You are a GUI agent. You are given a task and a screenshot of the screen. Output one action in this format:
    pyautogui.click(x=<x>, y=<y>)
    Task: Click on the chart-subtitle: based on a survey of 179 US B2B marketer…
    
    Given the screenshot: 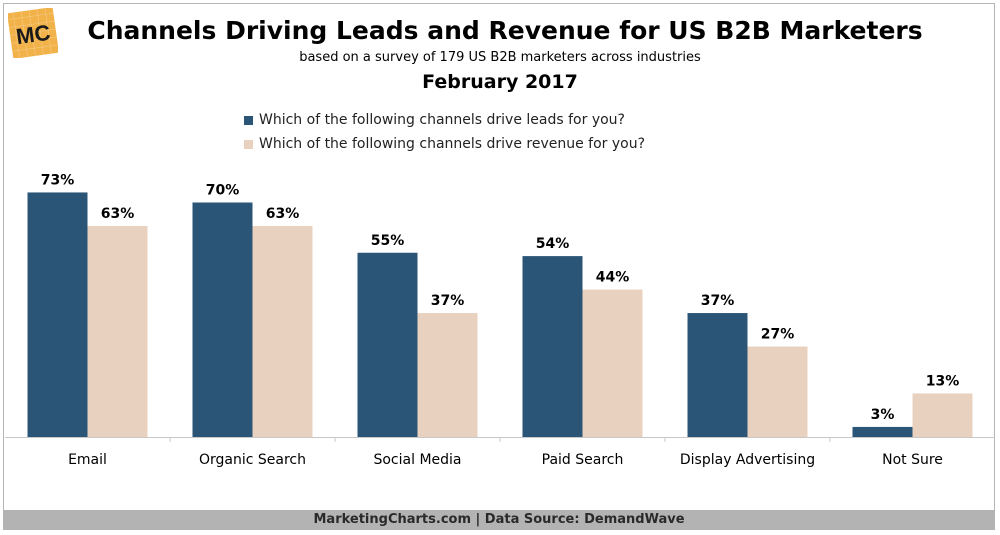 What is the action you would take?
    pyautogui.click(x=500, y=57)
    